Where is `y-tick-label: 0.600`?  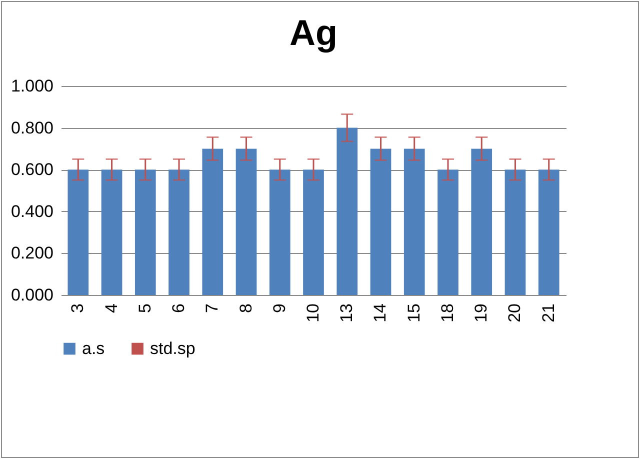 y-tick-label: 0.600 is located at coordinates (32, 170).